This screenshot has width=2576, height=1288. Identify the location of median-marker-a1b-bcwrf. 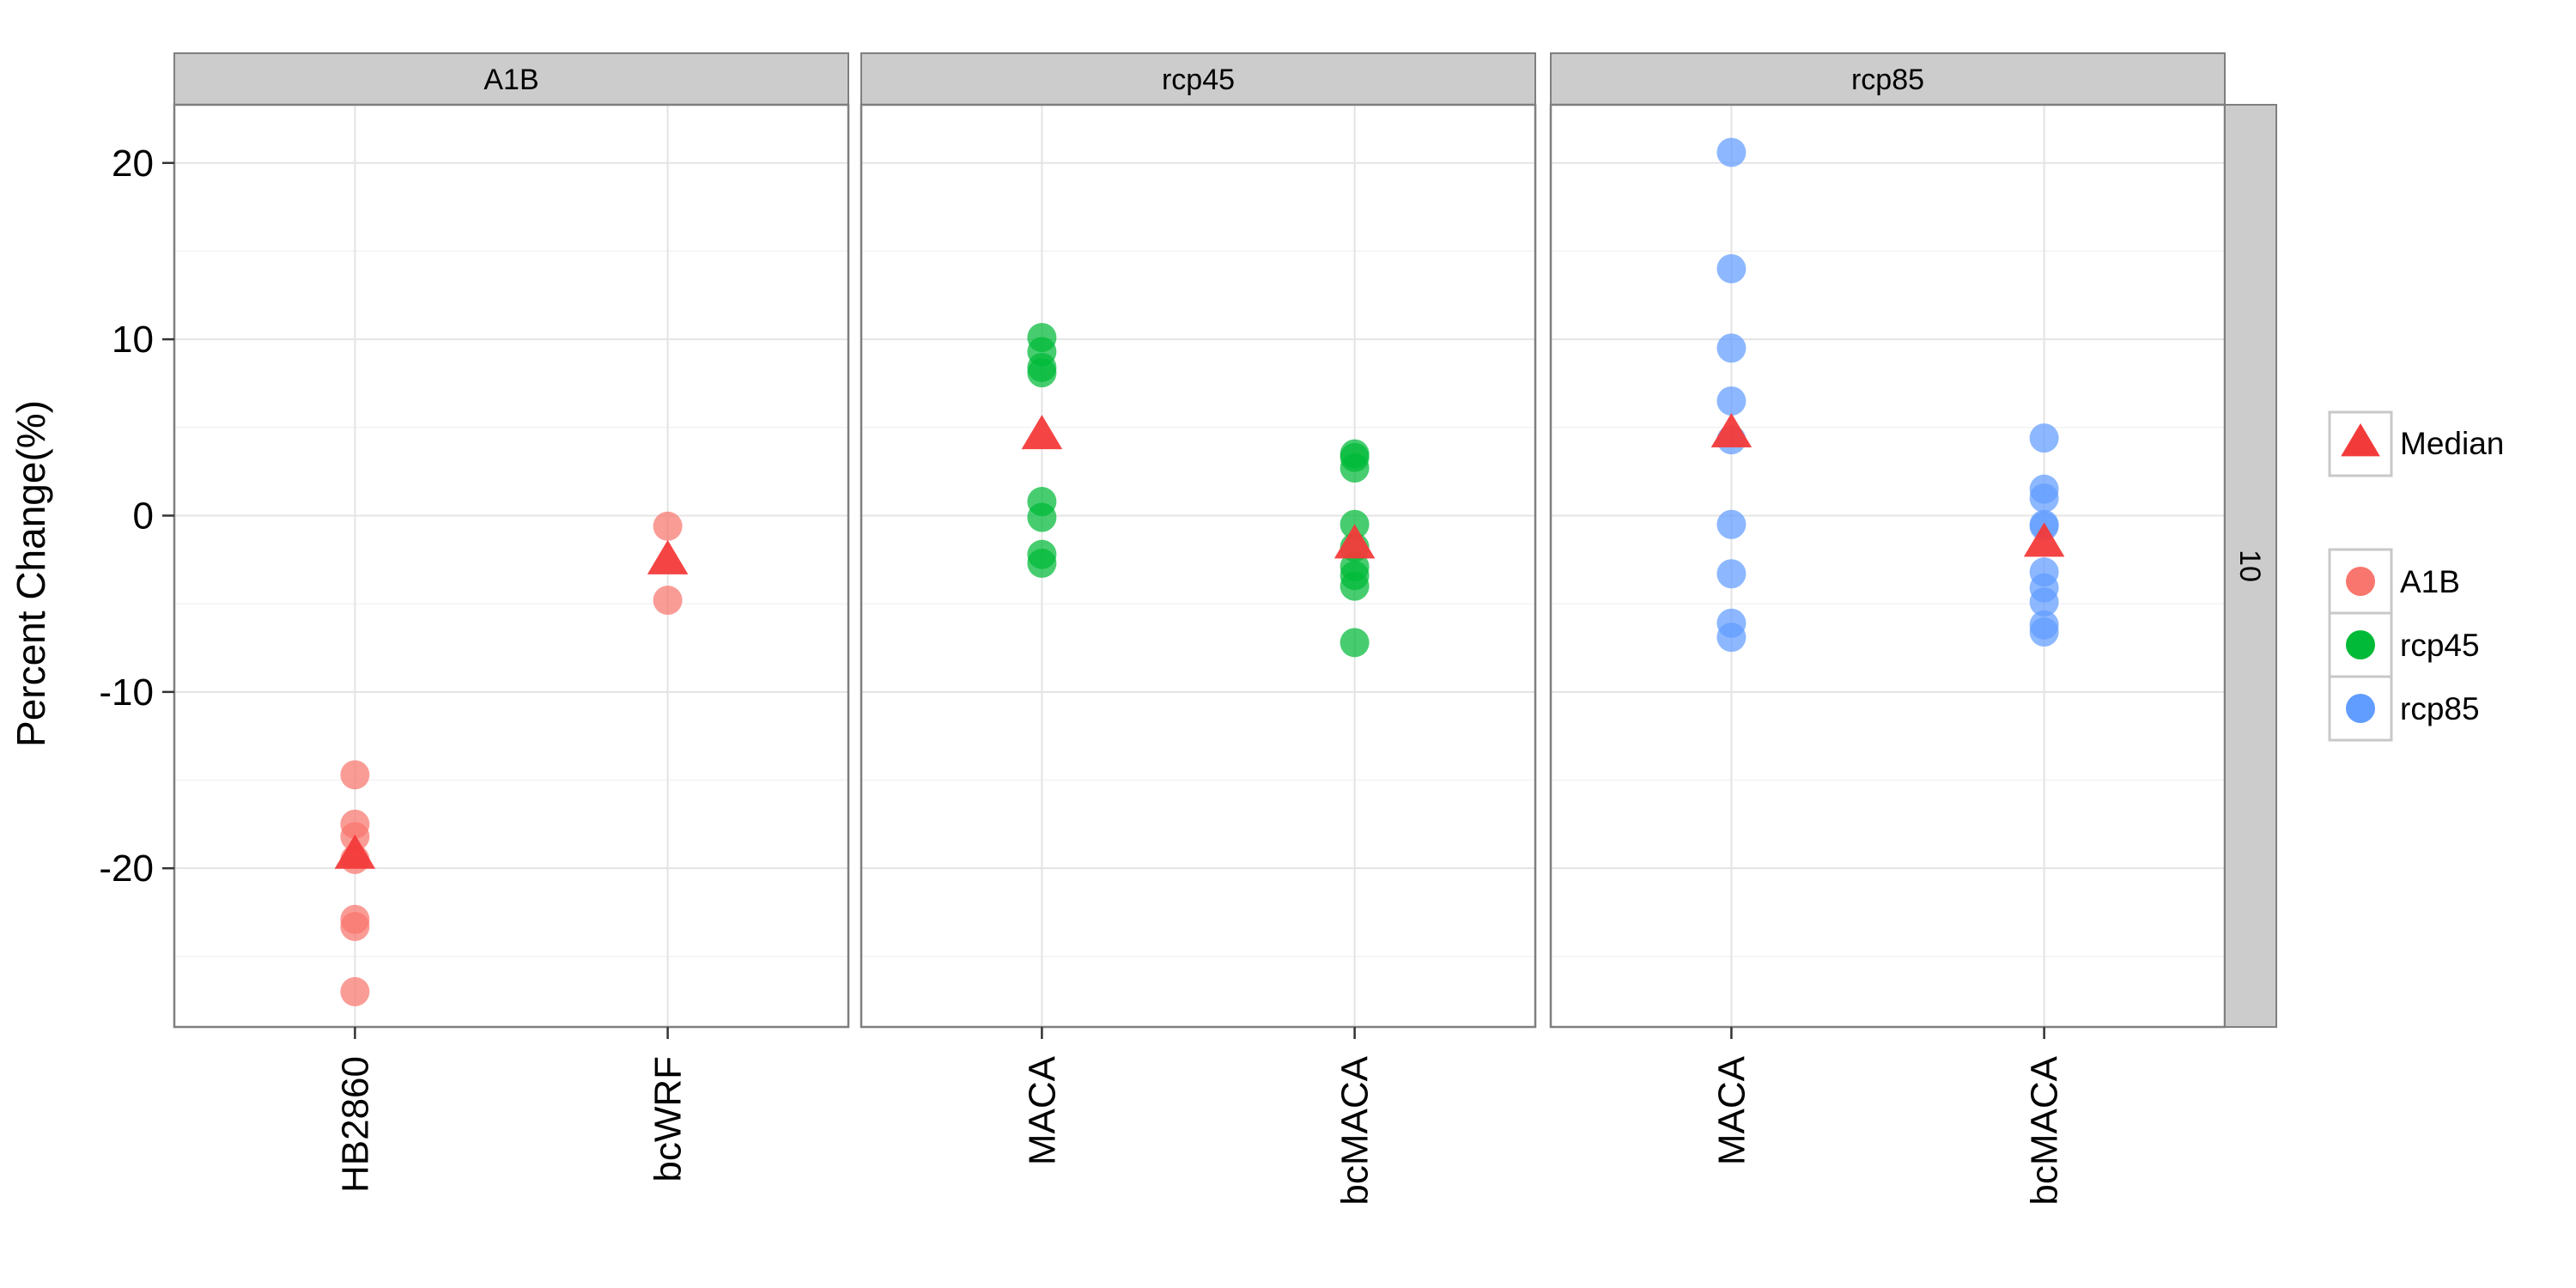
(668, 556).